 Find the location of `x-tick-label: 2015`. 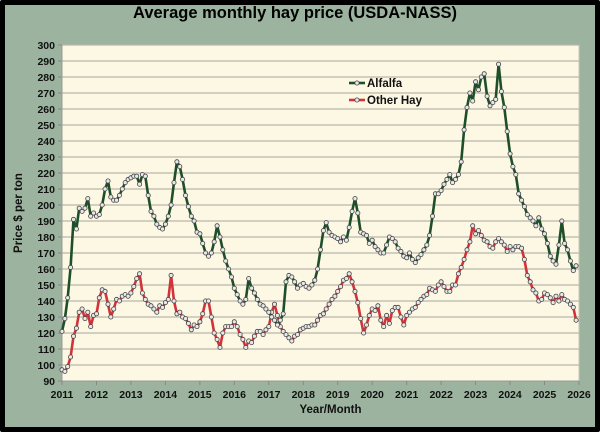

x-tick-label: 2015 is located at coordinates (200, 395).